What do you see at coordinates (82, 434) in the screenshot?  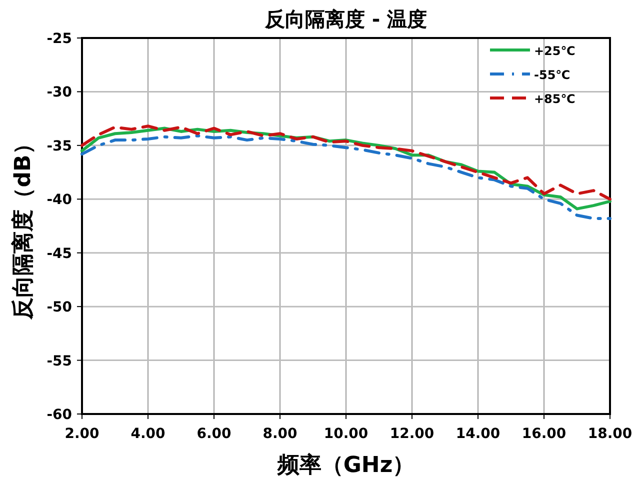 I see `x-tick-label: 2.00` at bounding box center [82, 434].